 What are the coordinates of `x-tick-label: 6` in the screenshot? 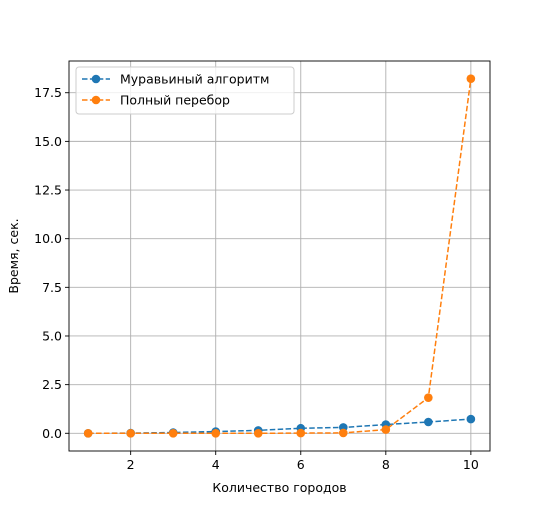 It's located at (301, 464).